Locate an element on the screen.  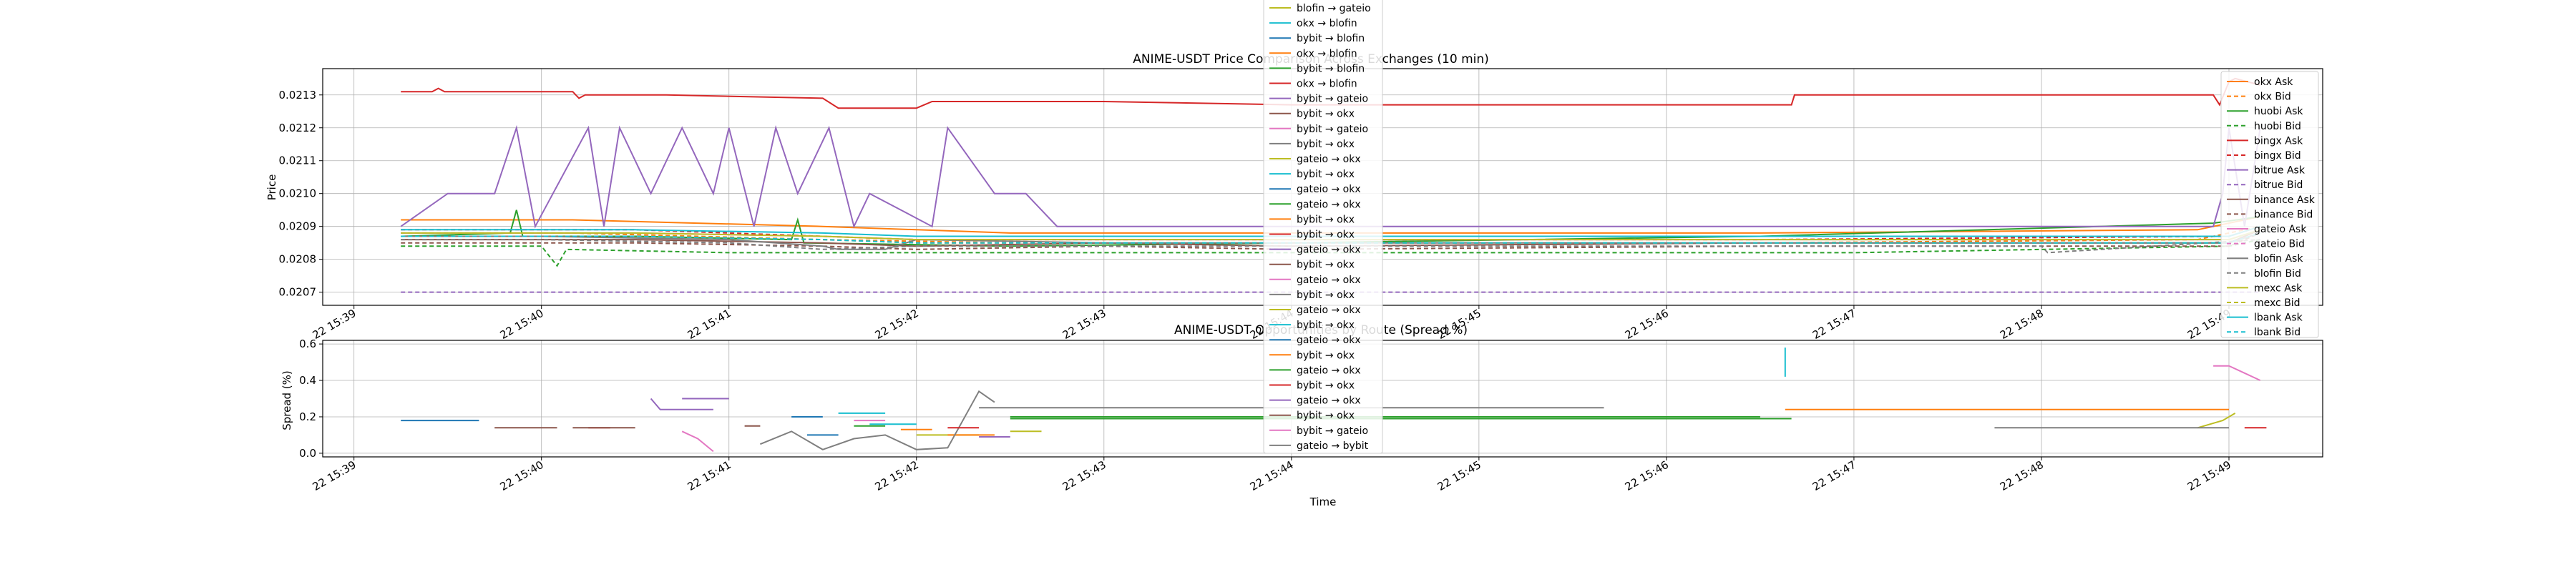
price-legend-label: mexc Ask is located at coordinates (2278, 288).